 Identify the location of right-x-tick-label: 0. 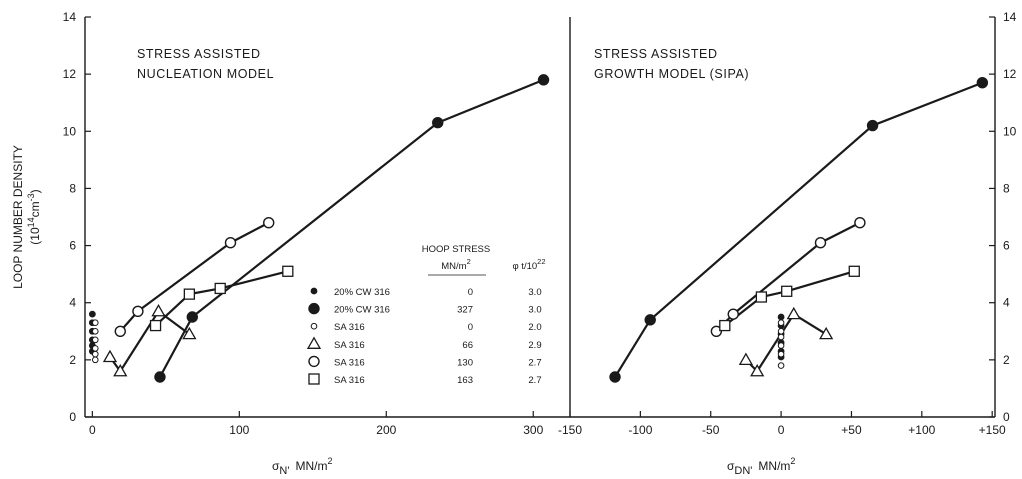
(781, 430).